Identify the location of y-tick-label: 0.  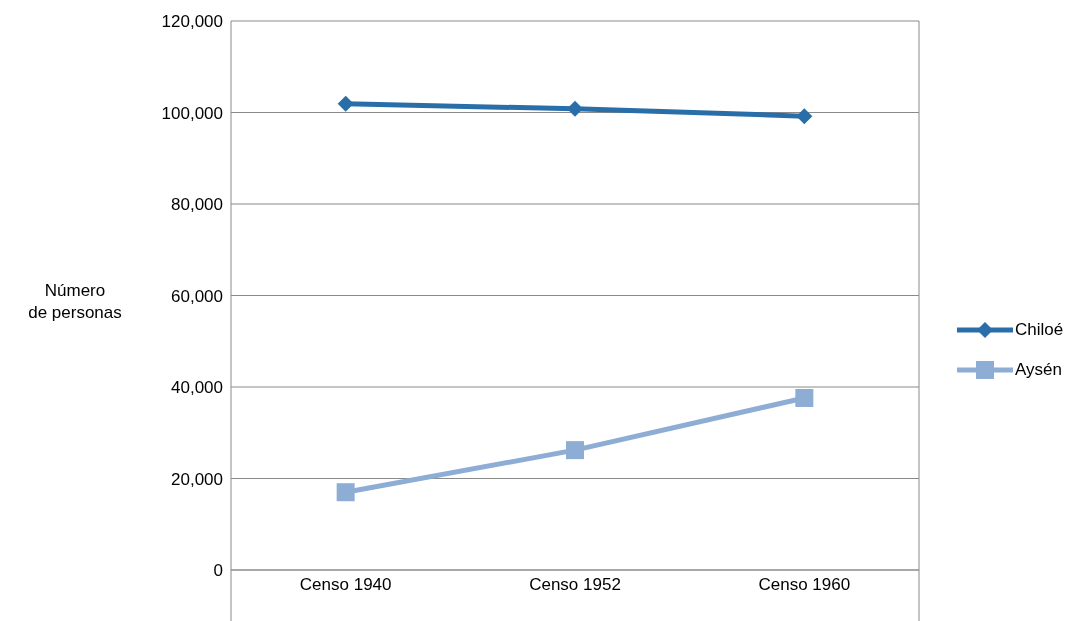
(218, 571).